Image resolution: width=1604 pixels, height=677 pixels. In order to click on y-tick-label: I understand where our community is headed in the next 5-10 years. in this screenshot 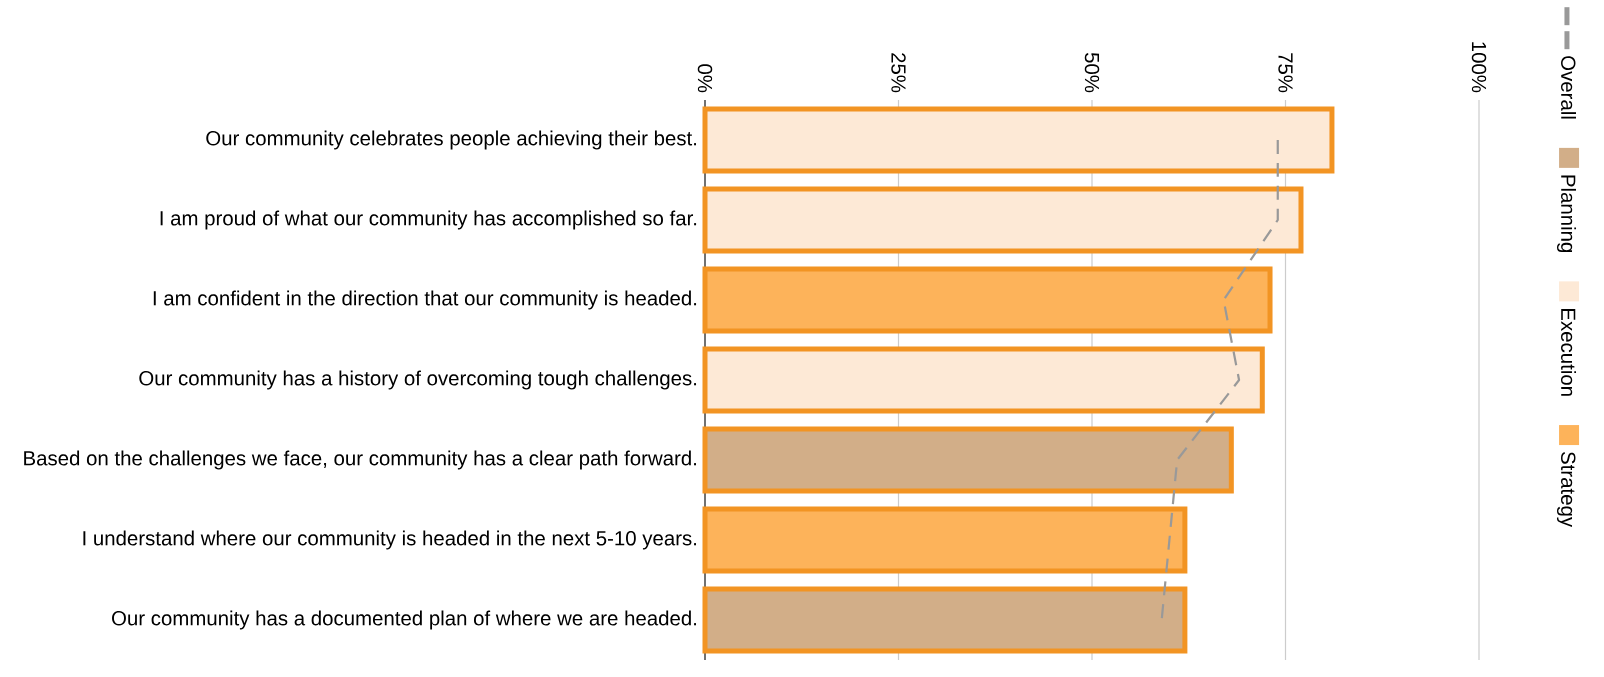, I will do `click(390, 540)`.